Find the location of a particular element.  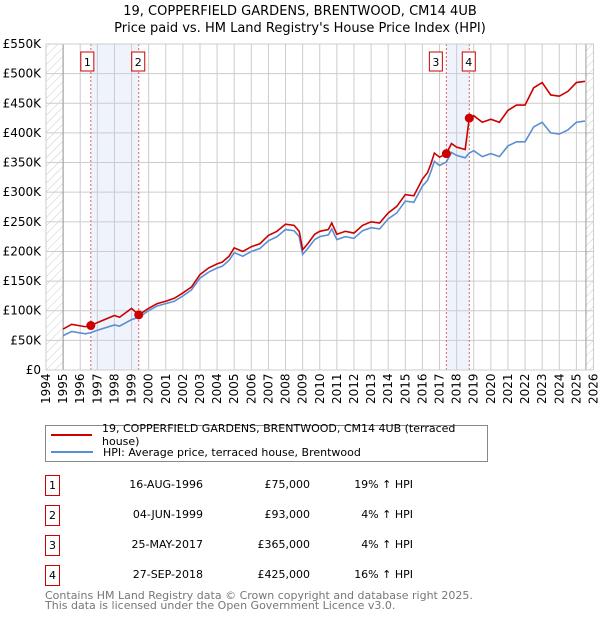

x-tick-label: 1996 is located at coordinates (80, 388).